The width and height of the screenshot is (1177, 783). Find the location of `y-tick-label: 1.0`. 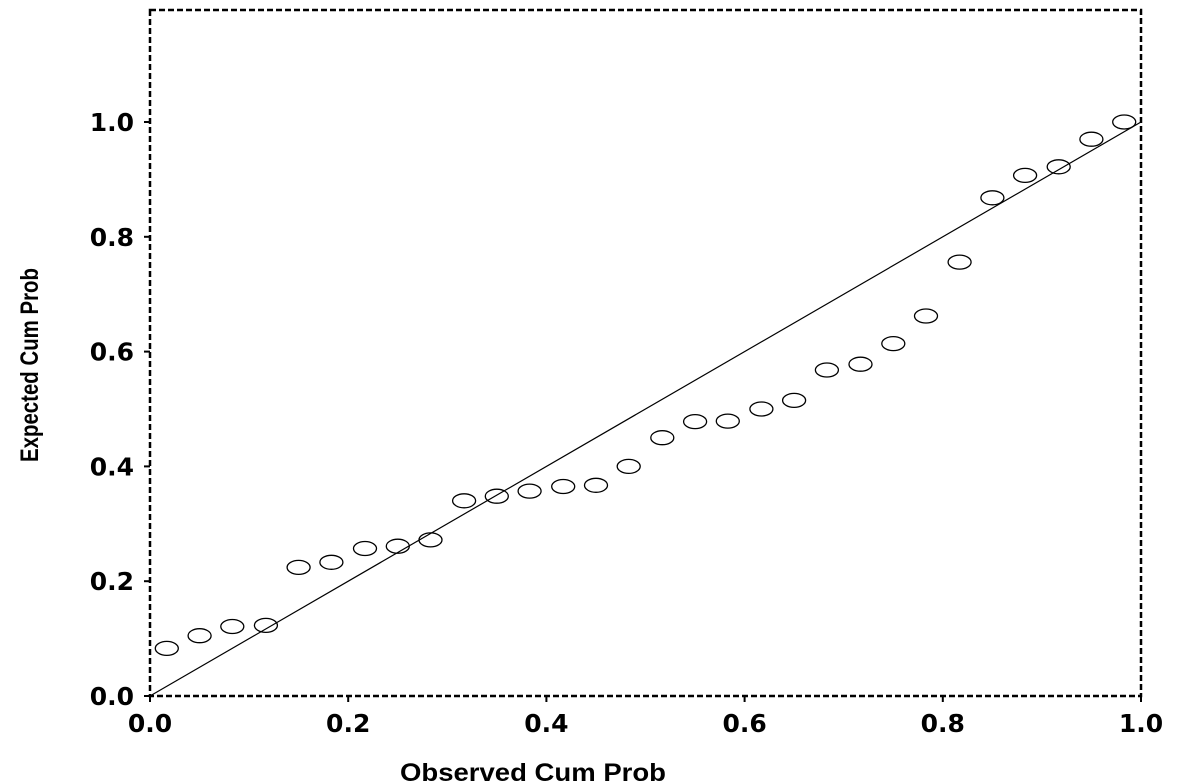

y-tick-label: 1.0 is located at coordinates (112, 122).